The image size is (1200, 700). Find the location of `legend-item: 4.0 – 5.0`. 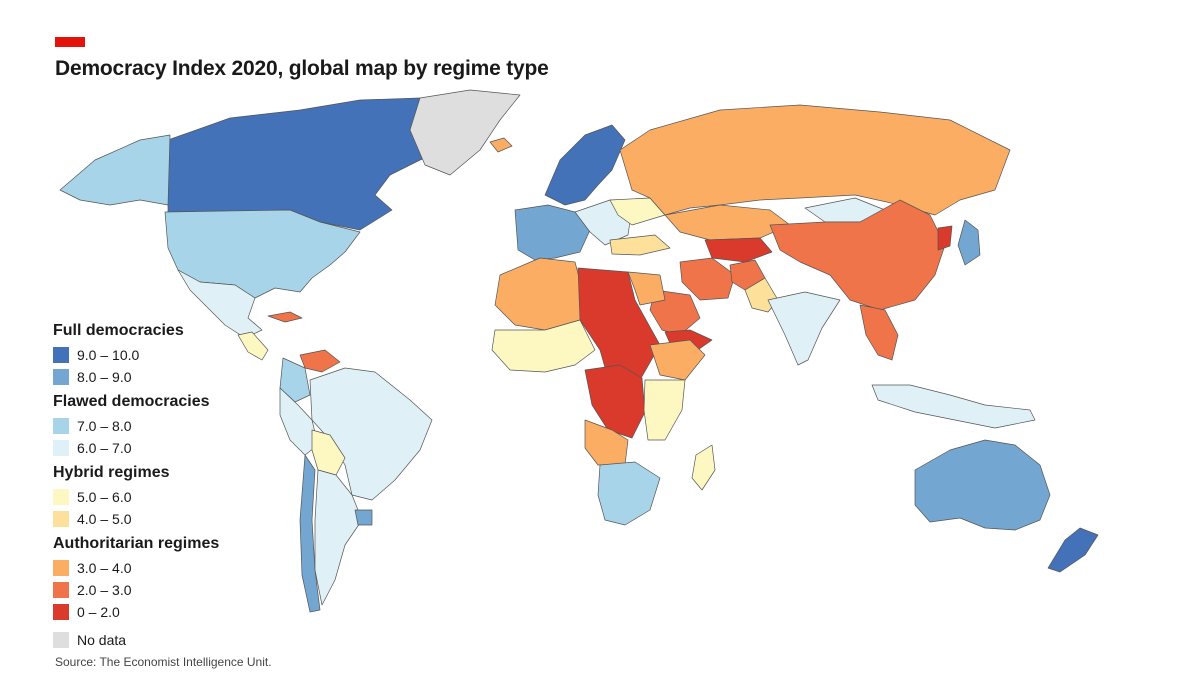

legend-item: 4.0 – 5.0 is located at coordinates (163, 519).